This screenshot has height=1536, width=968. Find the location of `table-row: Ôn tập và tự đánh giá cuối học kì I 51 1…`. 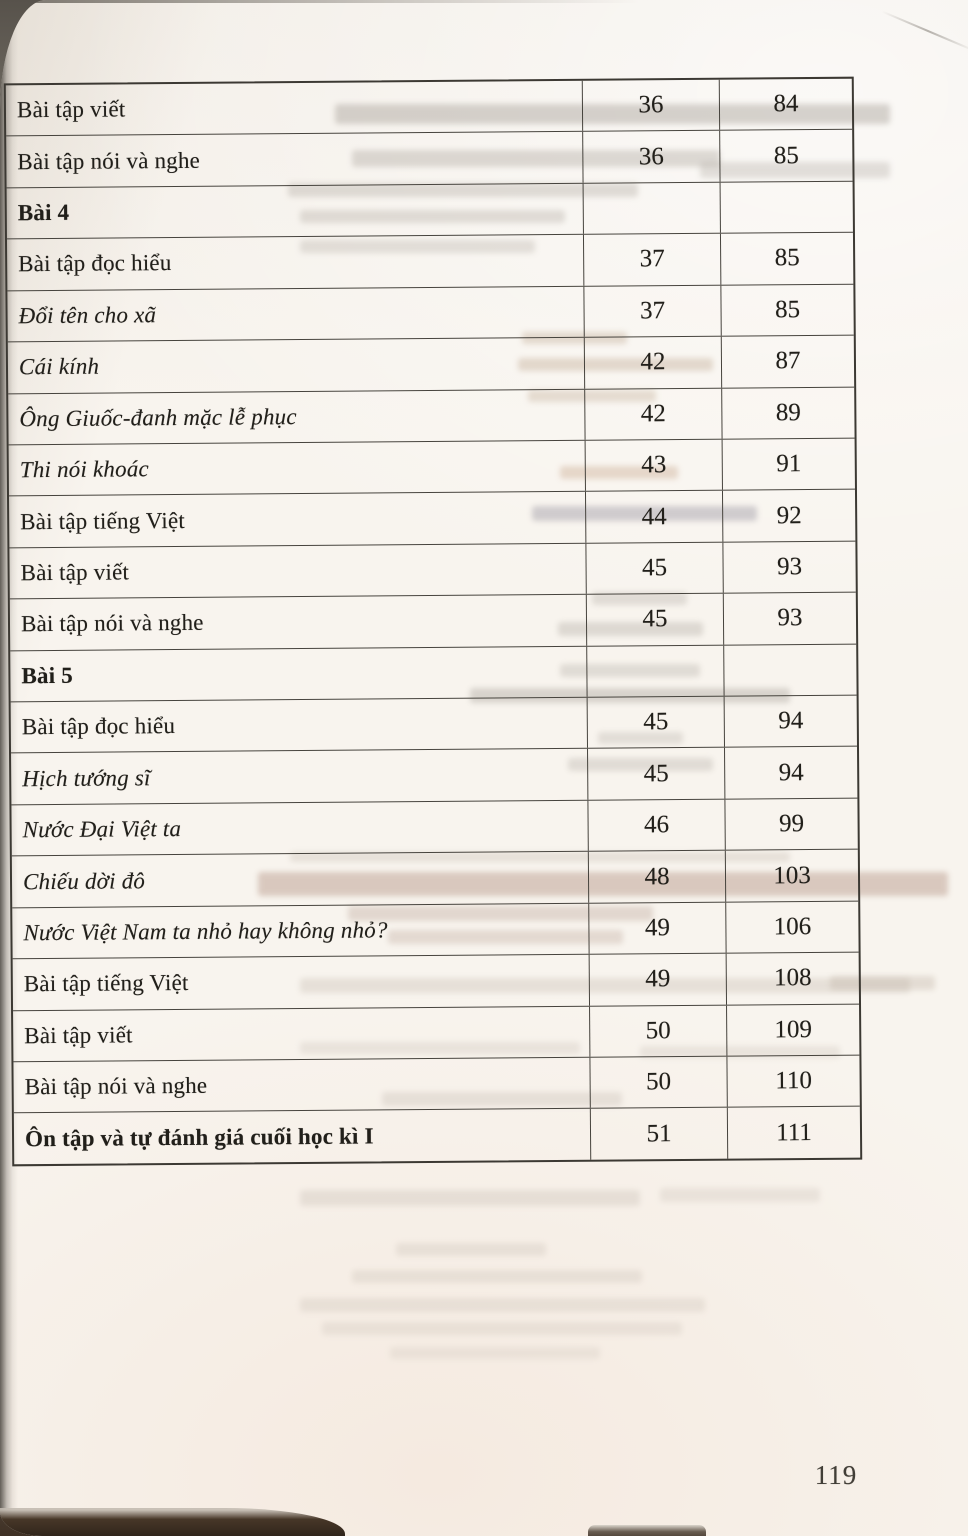

table-row: Ôn tập và tự đánh giá cuối học kì I 51 1… is located at coordinates (437, 1135).